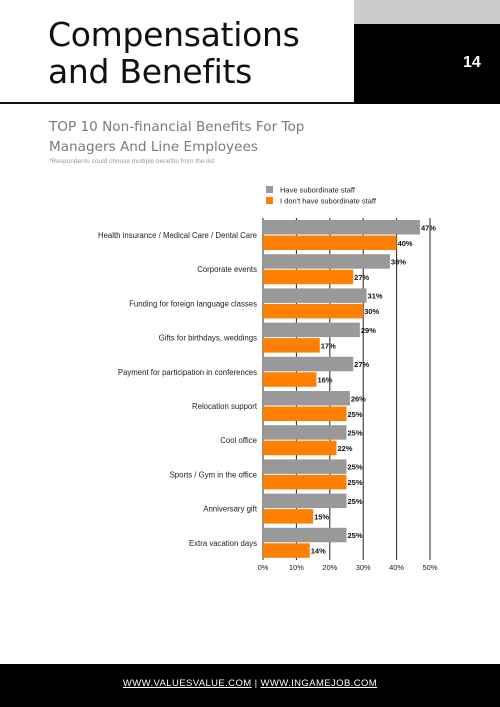  I want to click on subtitle-line-2: Managers And Line Employees, so click(153, 147).